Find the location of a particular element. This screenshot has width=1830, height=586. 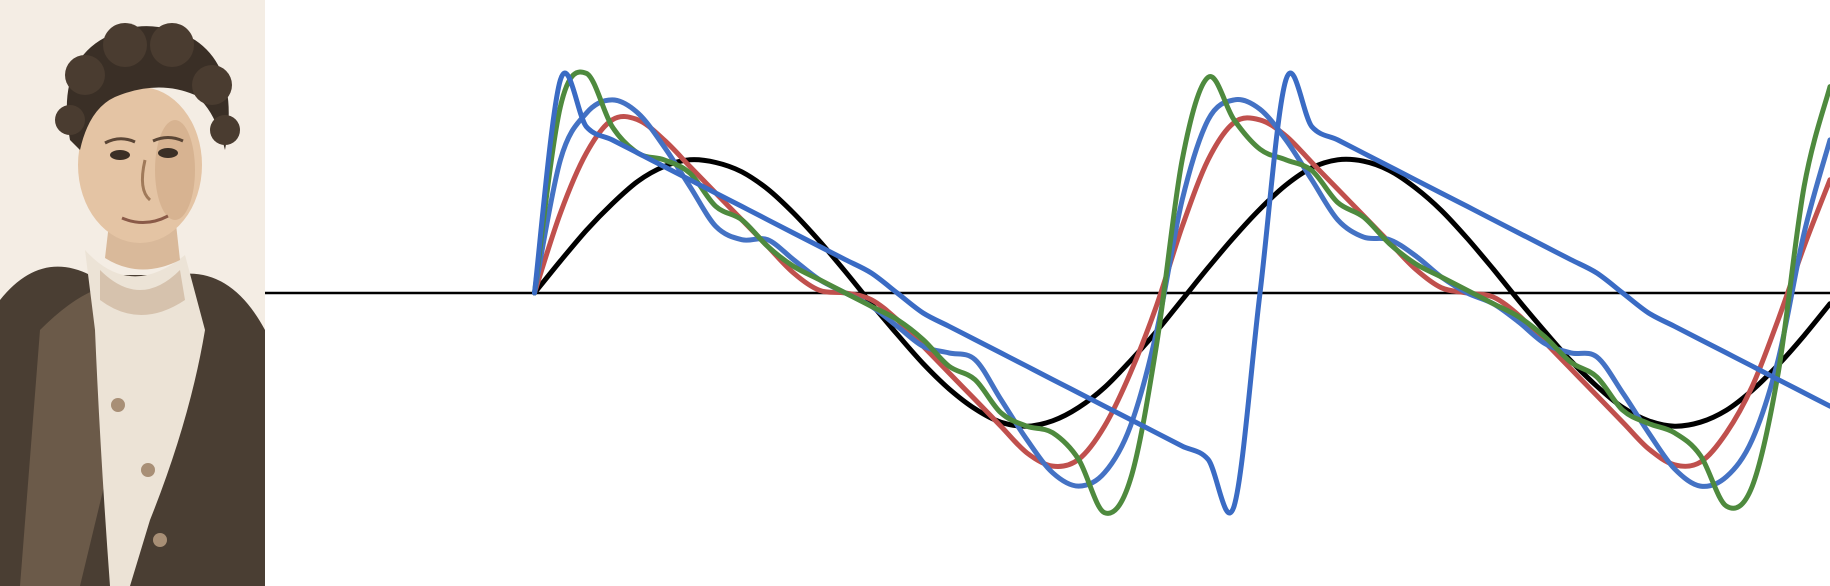

portrait-engraving is located at coordinates (132, 293).